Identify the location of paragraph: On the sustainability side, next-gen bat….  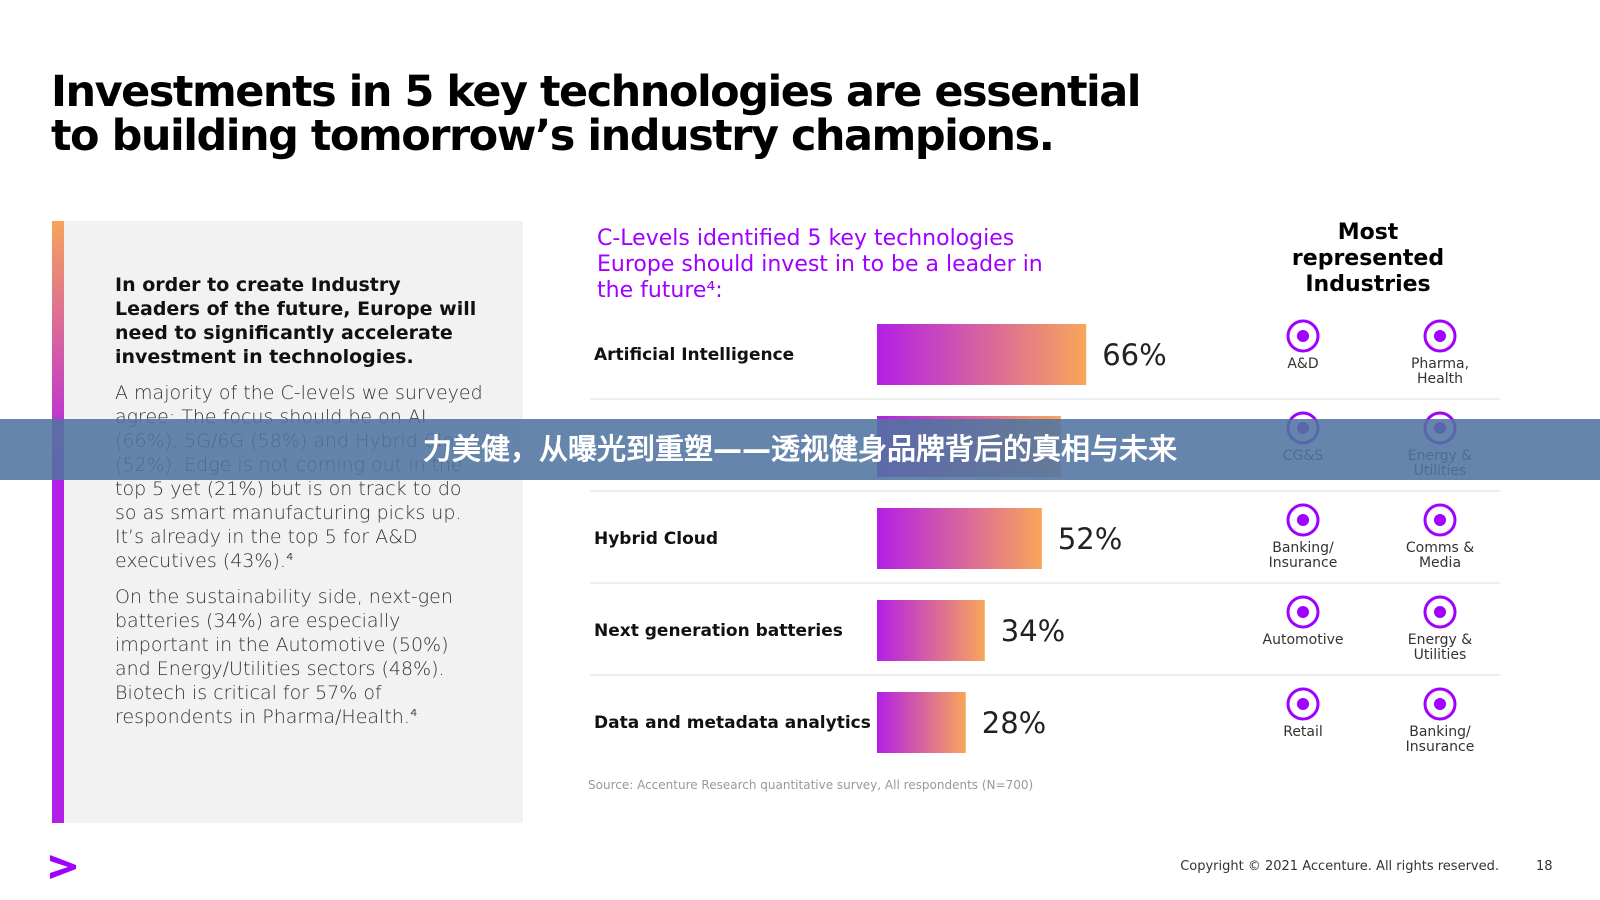
(284, 657).